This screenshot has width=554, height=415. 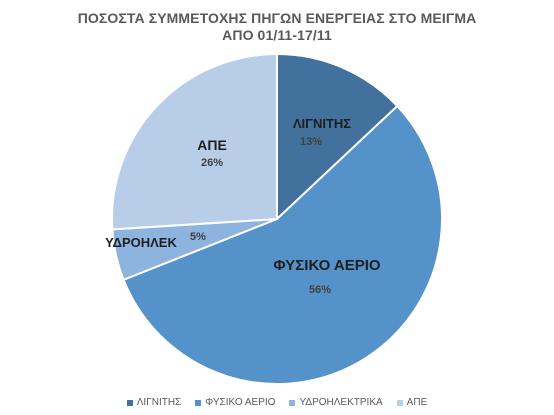 What do you see at coordinates (417, 402) in the screenshot?
I see `legend-label-res: ΑΠΕ` at bounding box center [417, 402].